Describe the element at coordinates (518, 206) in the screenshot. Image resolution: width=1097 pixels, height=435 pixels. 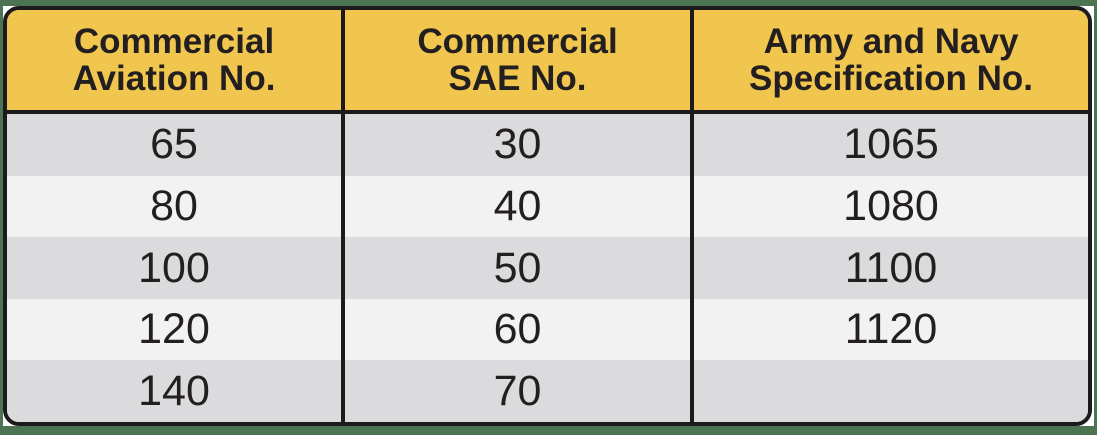
I see `cell-commercial-sae: 40` at that location.